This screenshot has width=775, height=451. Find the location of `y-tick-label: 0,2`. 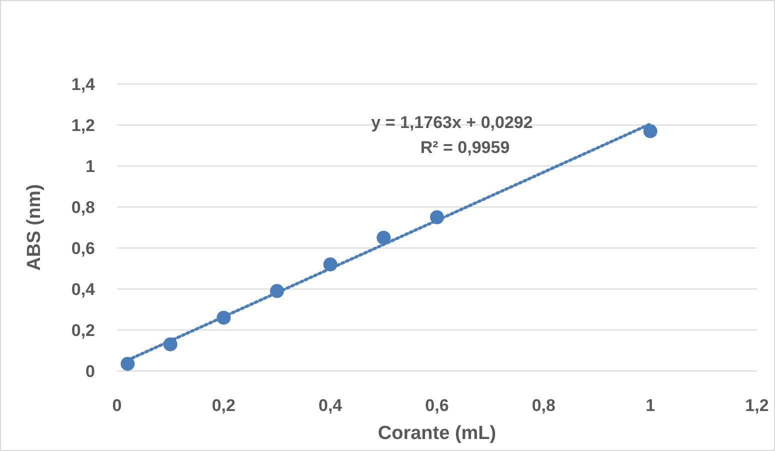

y-tick-label: 0,2 is located at coordinates (83, 330).